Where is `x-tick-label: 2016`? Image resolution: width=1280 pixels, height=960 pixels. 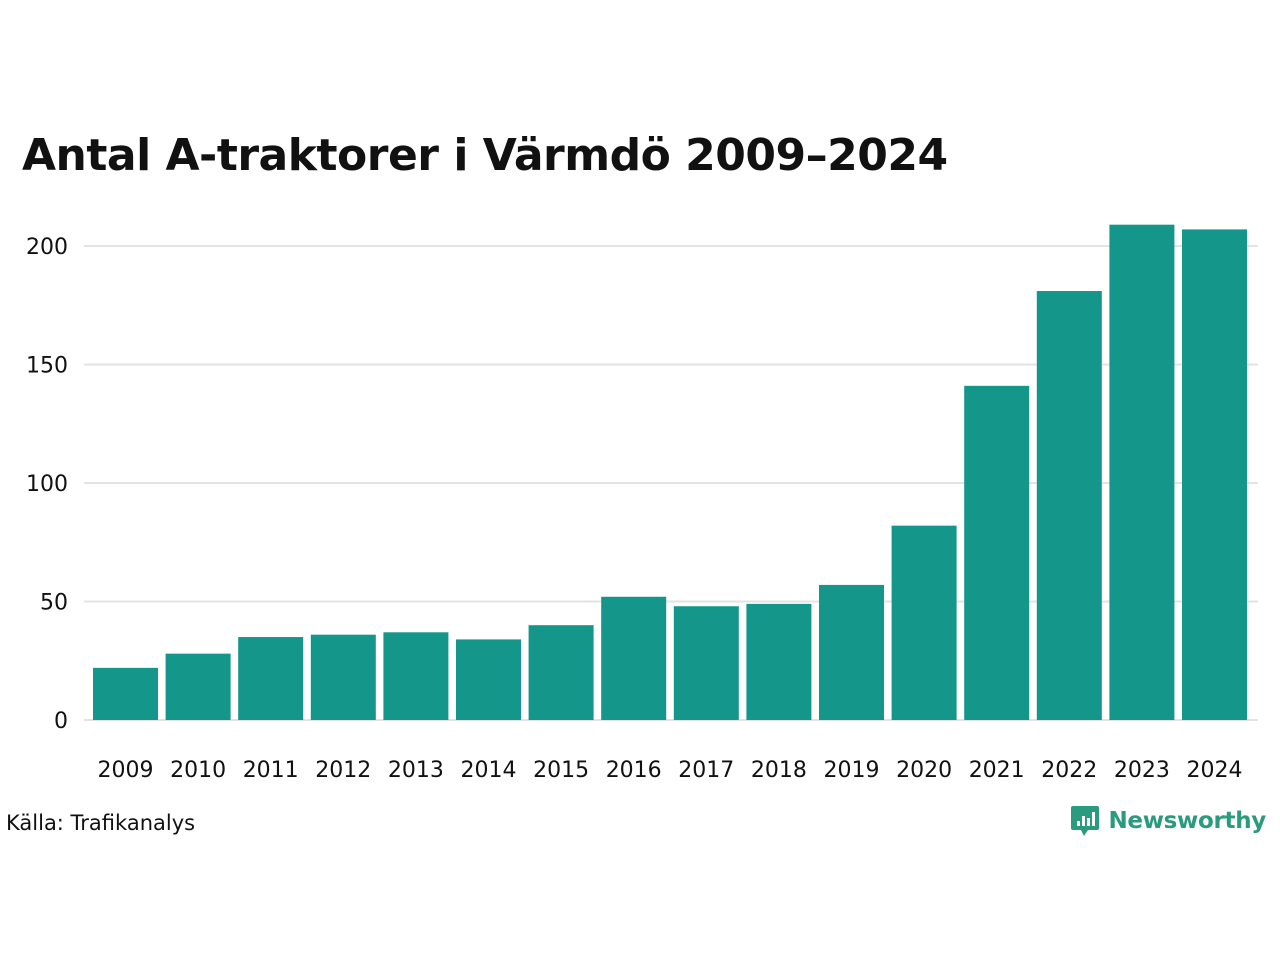 x-tick-label: 2016 is located at coordinates (634, 770).